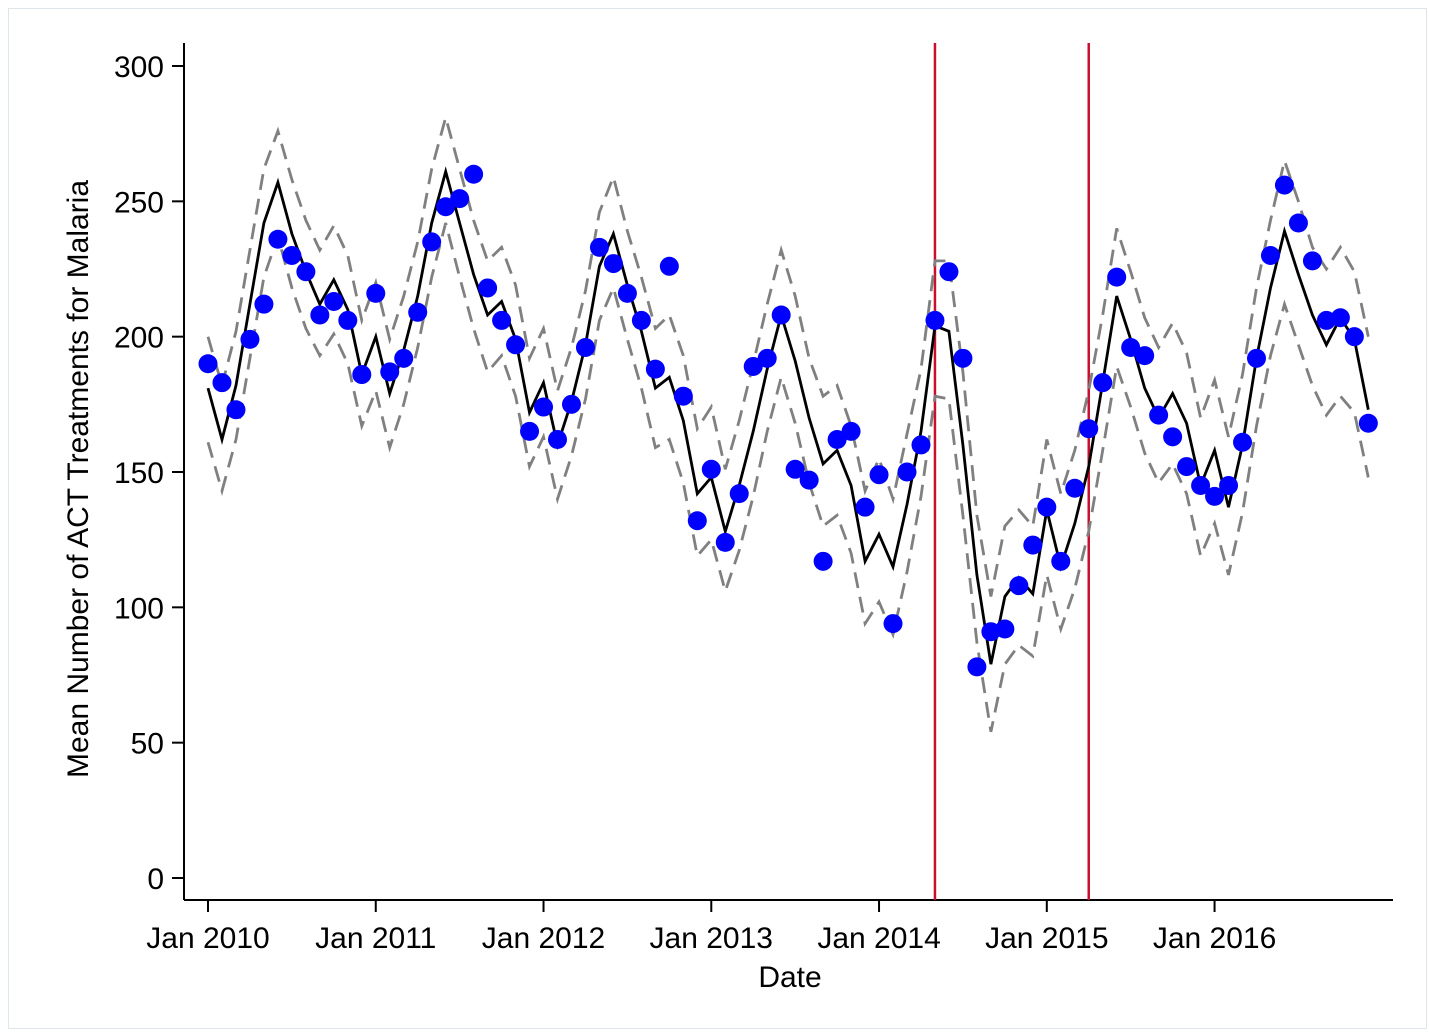 Image resolution: width=1429 pixels, height=1035 pixels. I want to click on y-tick-label: 50, so click(147, 744).